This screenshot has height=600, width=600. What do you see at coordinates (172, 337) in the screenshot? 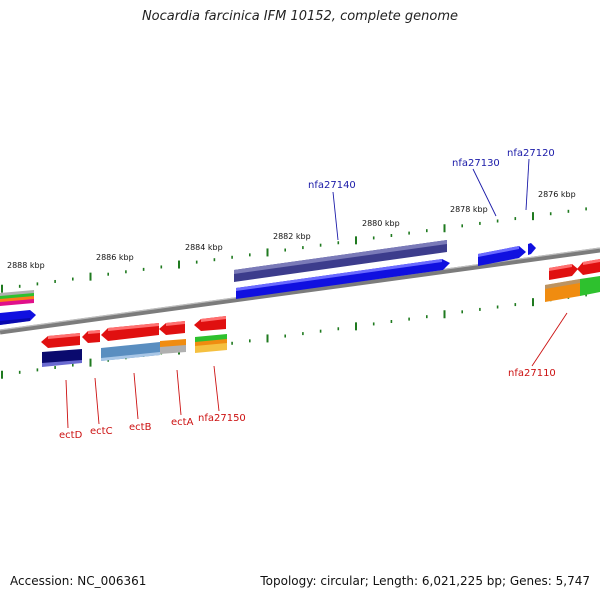
I see `gene-ectA` at bounding box center [172, 337].